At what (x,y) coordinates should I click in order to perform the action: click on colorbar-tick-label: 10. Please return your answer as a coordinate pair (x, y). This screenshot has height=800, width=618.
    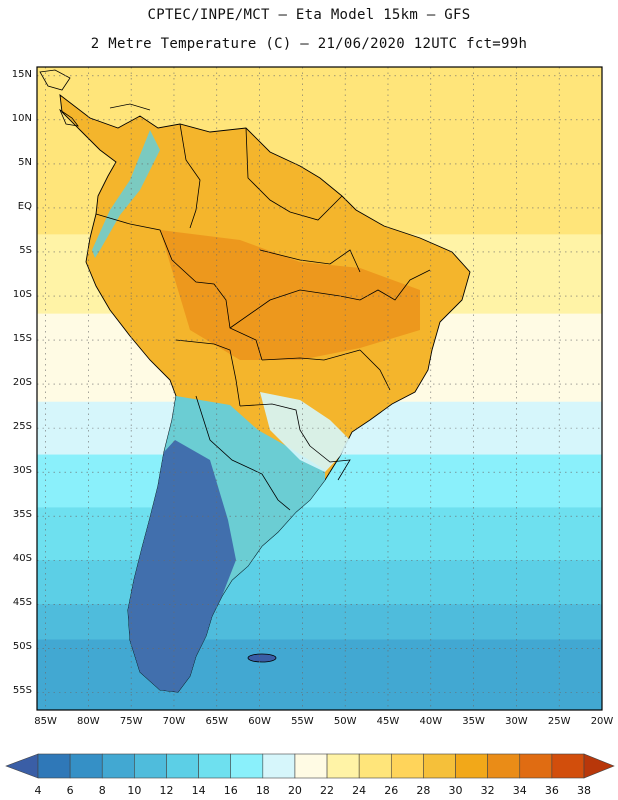
    Looking at the image, I should click on (134, 790).